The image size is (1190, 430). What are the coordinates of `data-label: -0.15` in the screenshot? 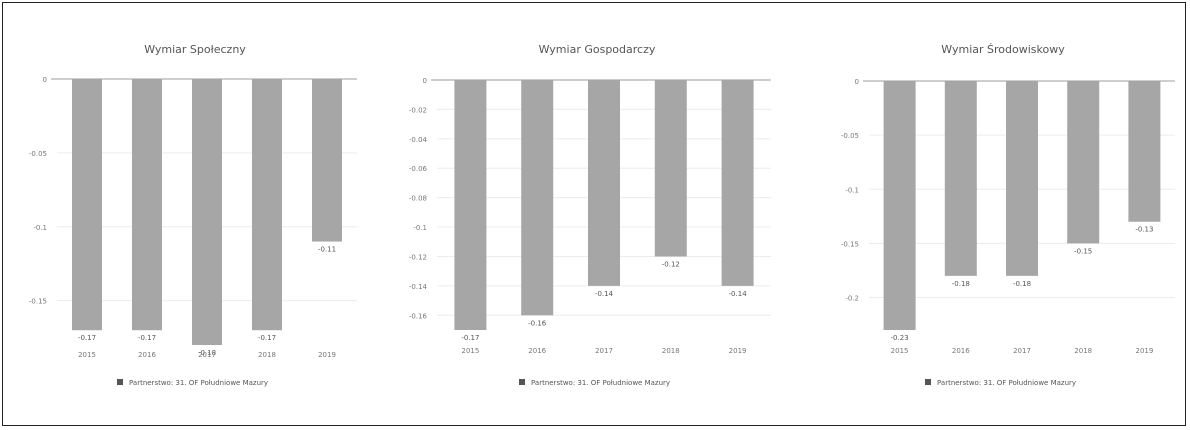 It's located at (1083, 251).